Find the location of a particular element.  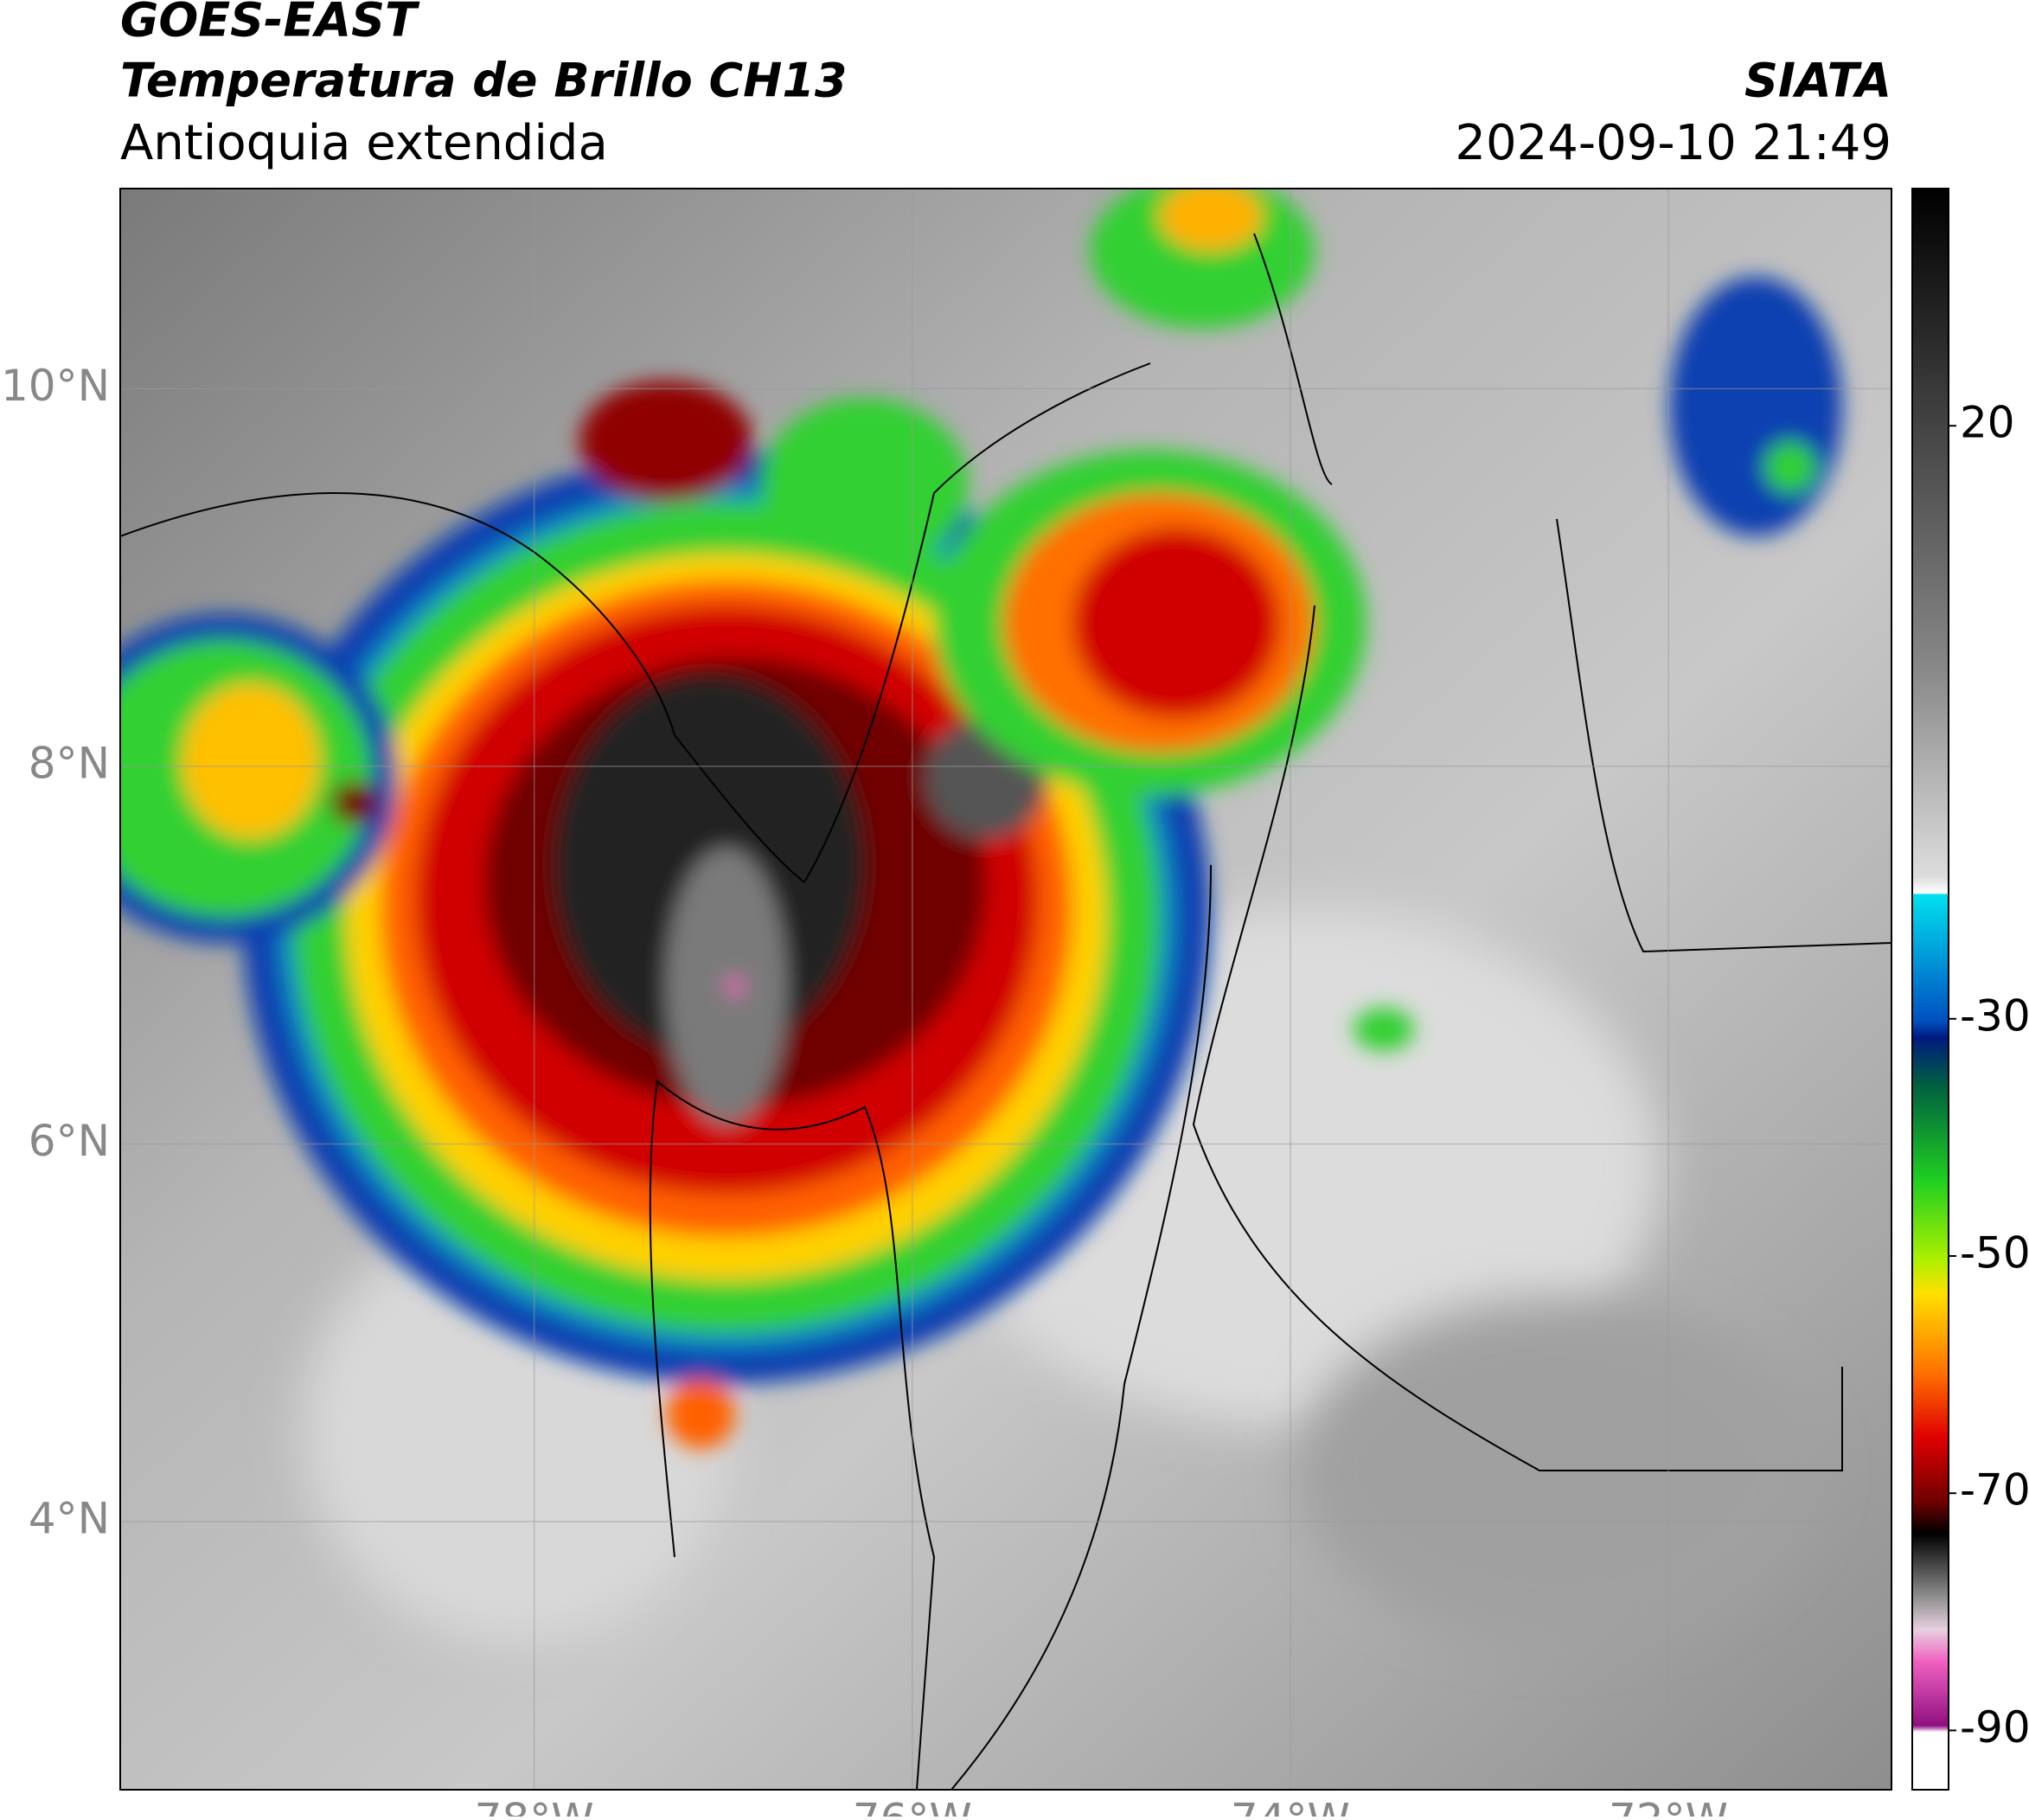

lon-tick-label: 78°W is located at coordinates (534, 1806).